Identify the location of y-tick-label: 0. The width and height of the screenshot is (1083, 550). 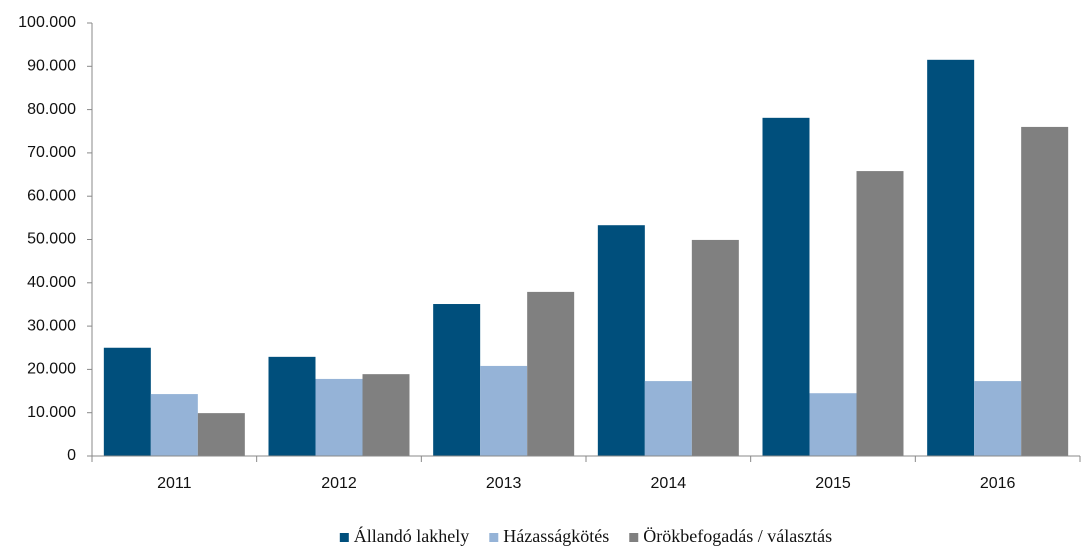
(71, 455).